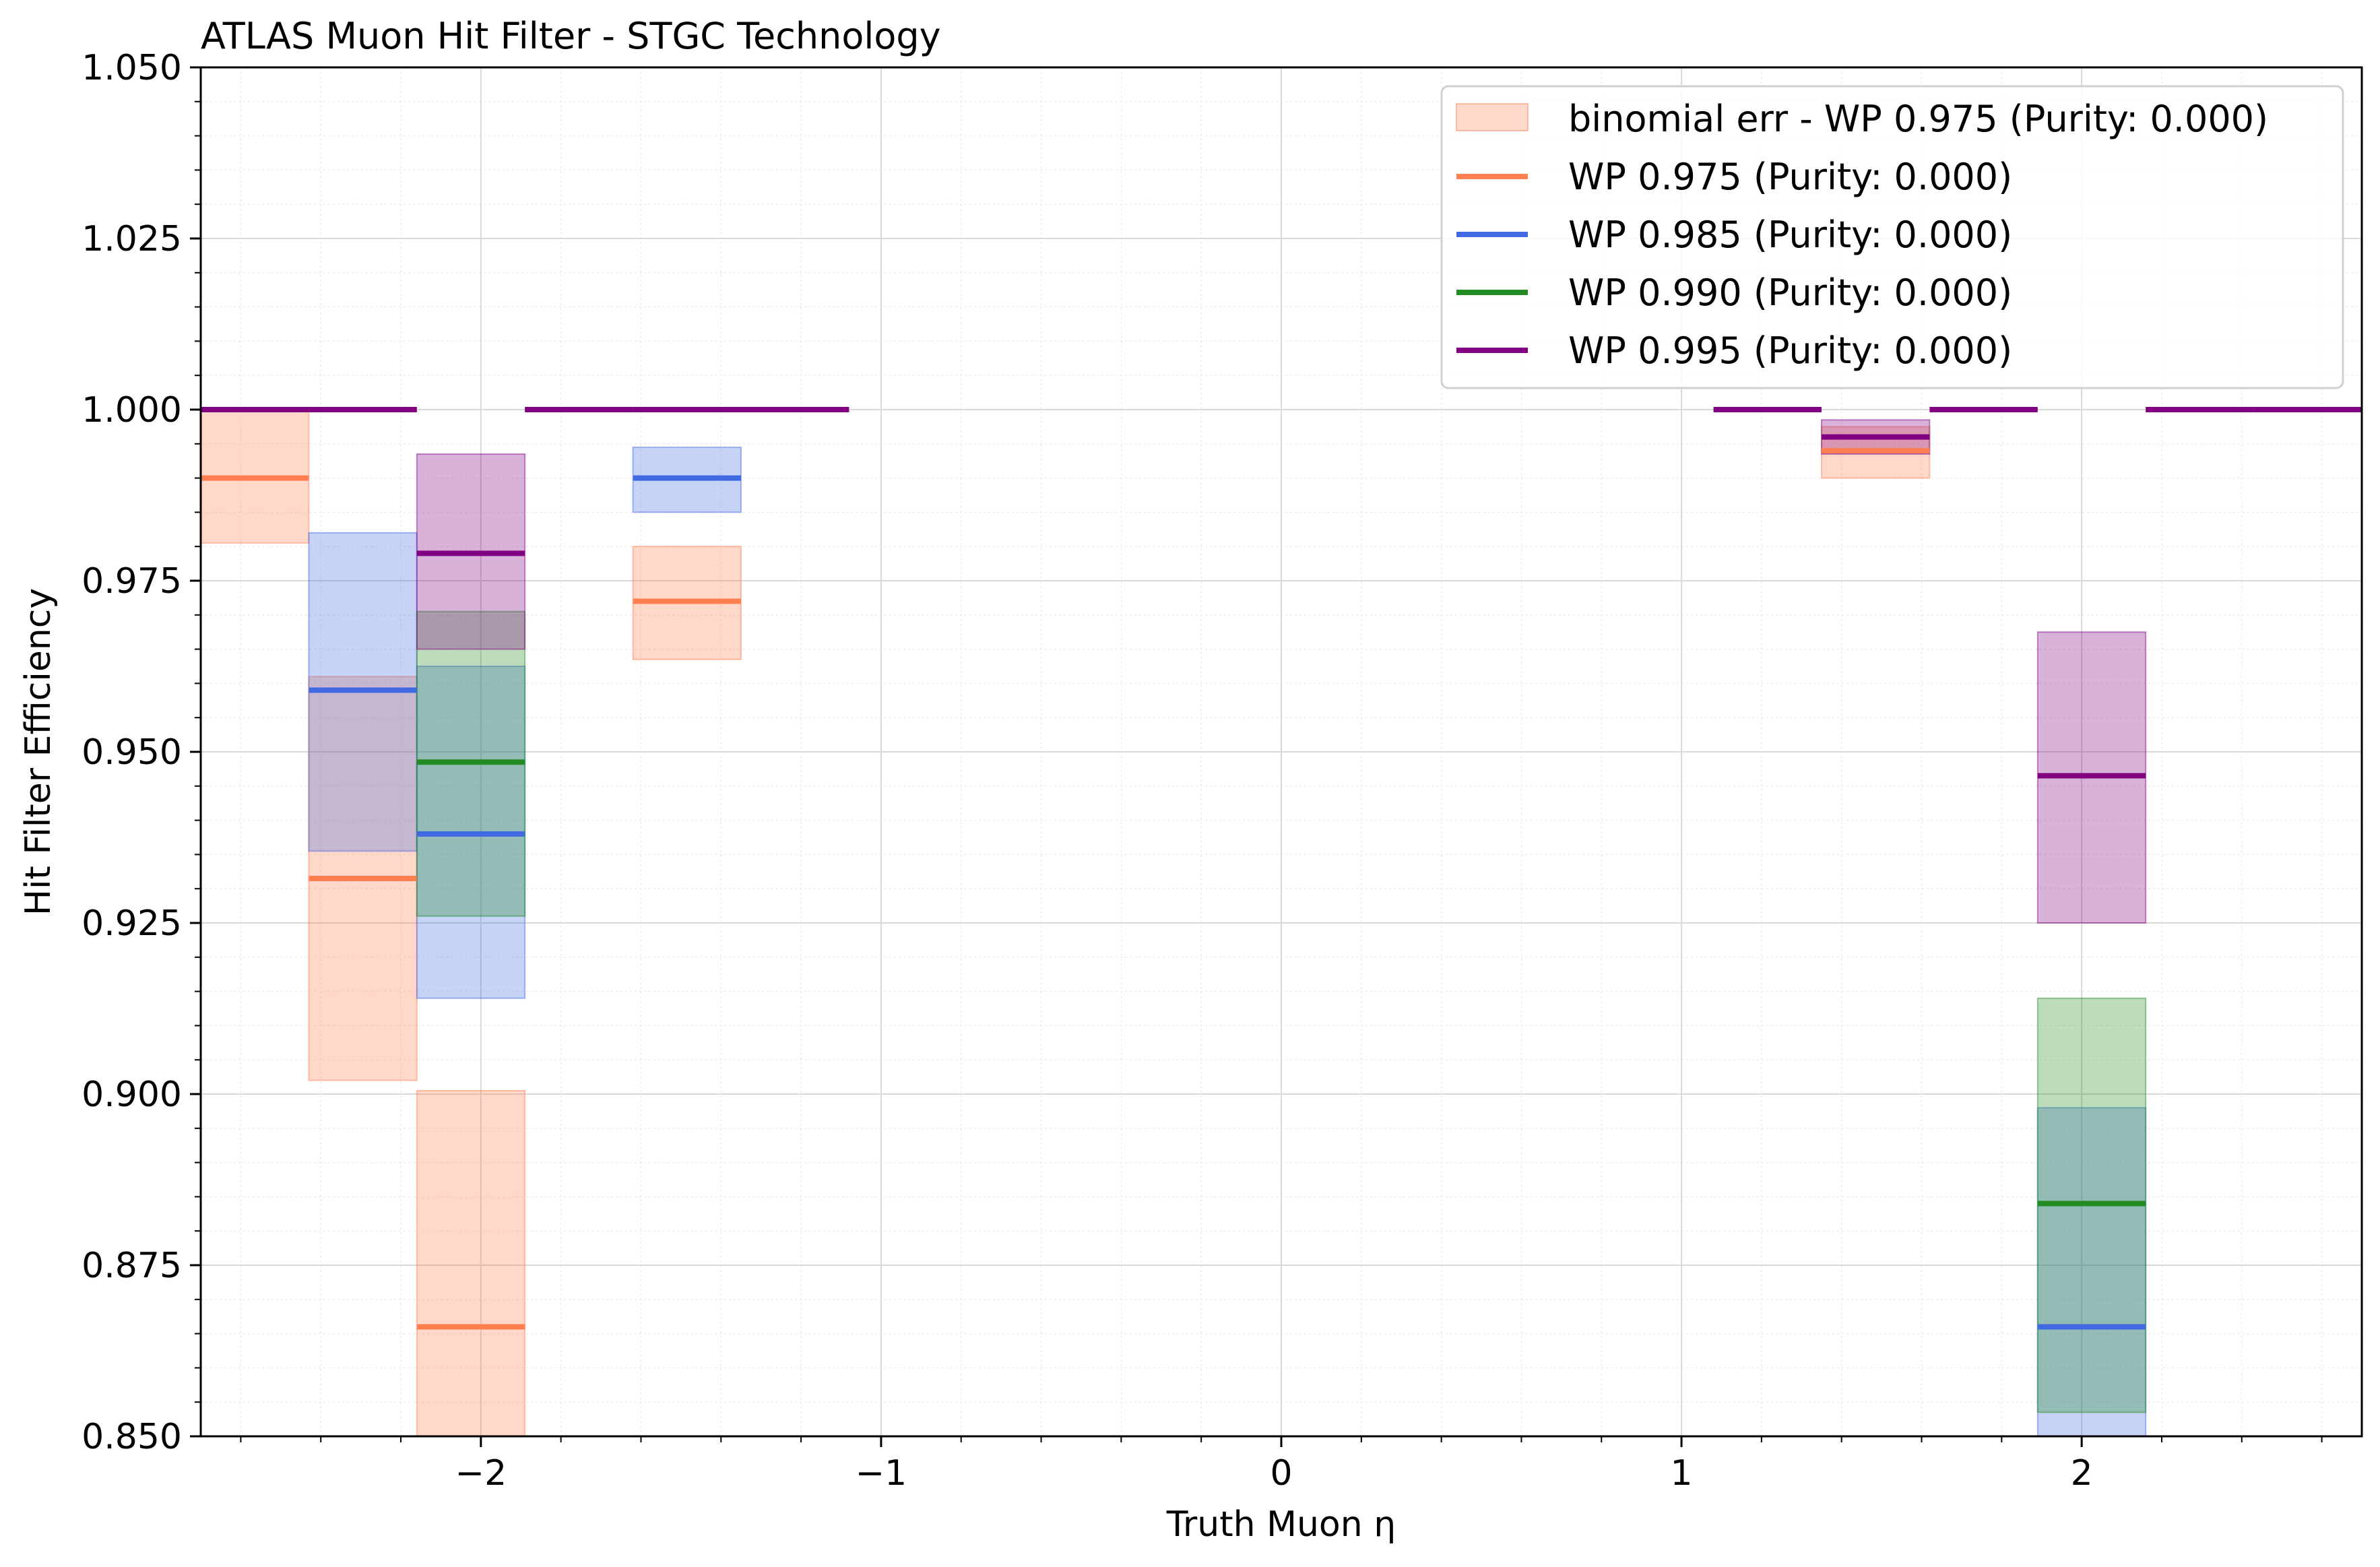 This screenshot has height=1567, width=2380. I want to click on legend-entry-label: WP 0.990 (Purity: 0.000), so click(1790, 292).